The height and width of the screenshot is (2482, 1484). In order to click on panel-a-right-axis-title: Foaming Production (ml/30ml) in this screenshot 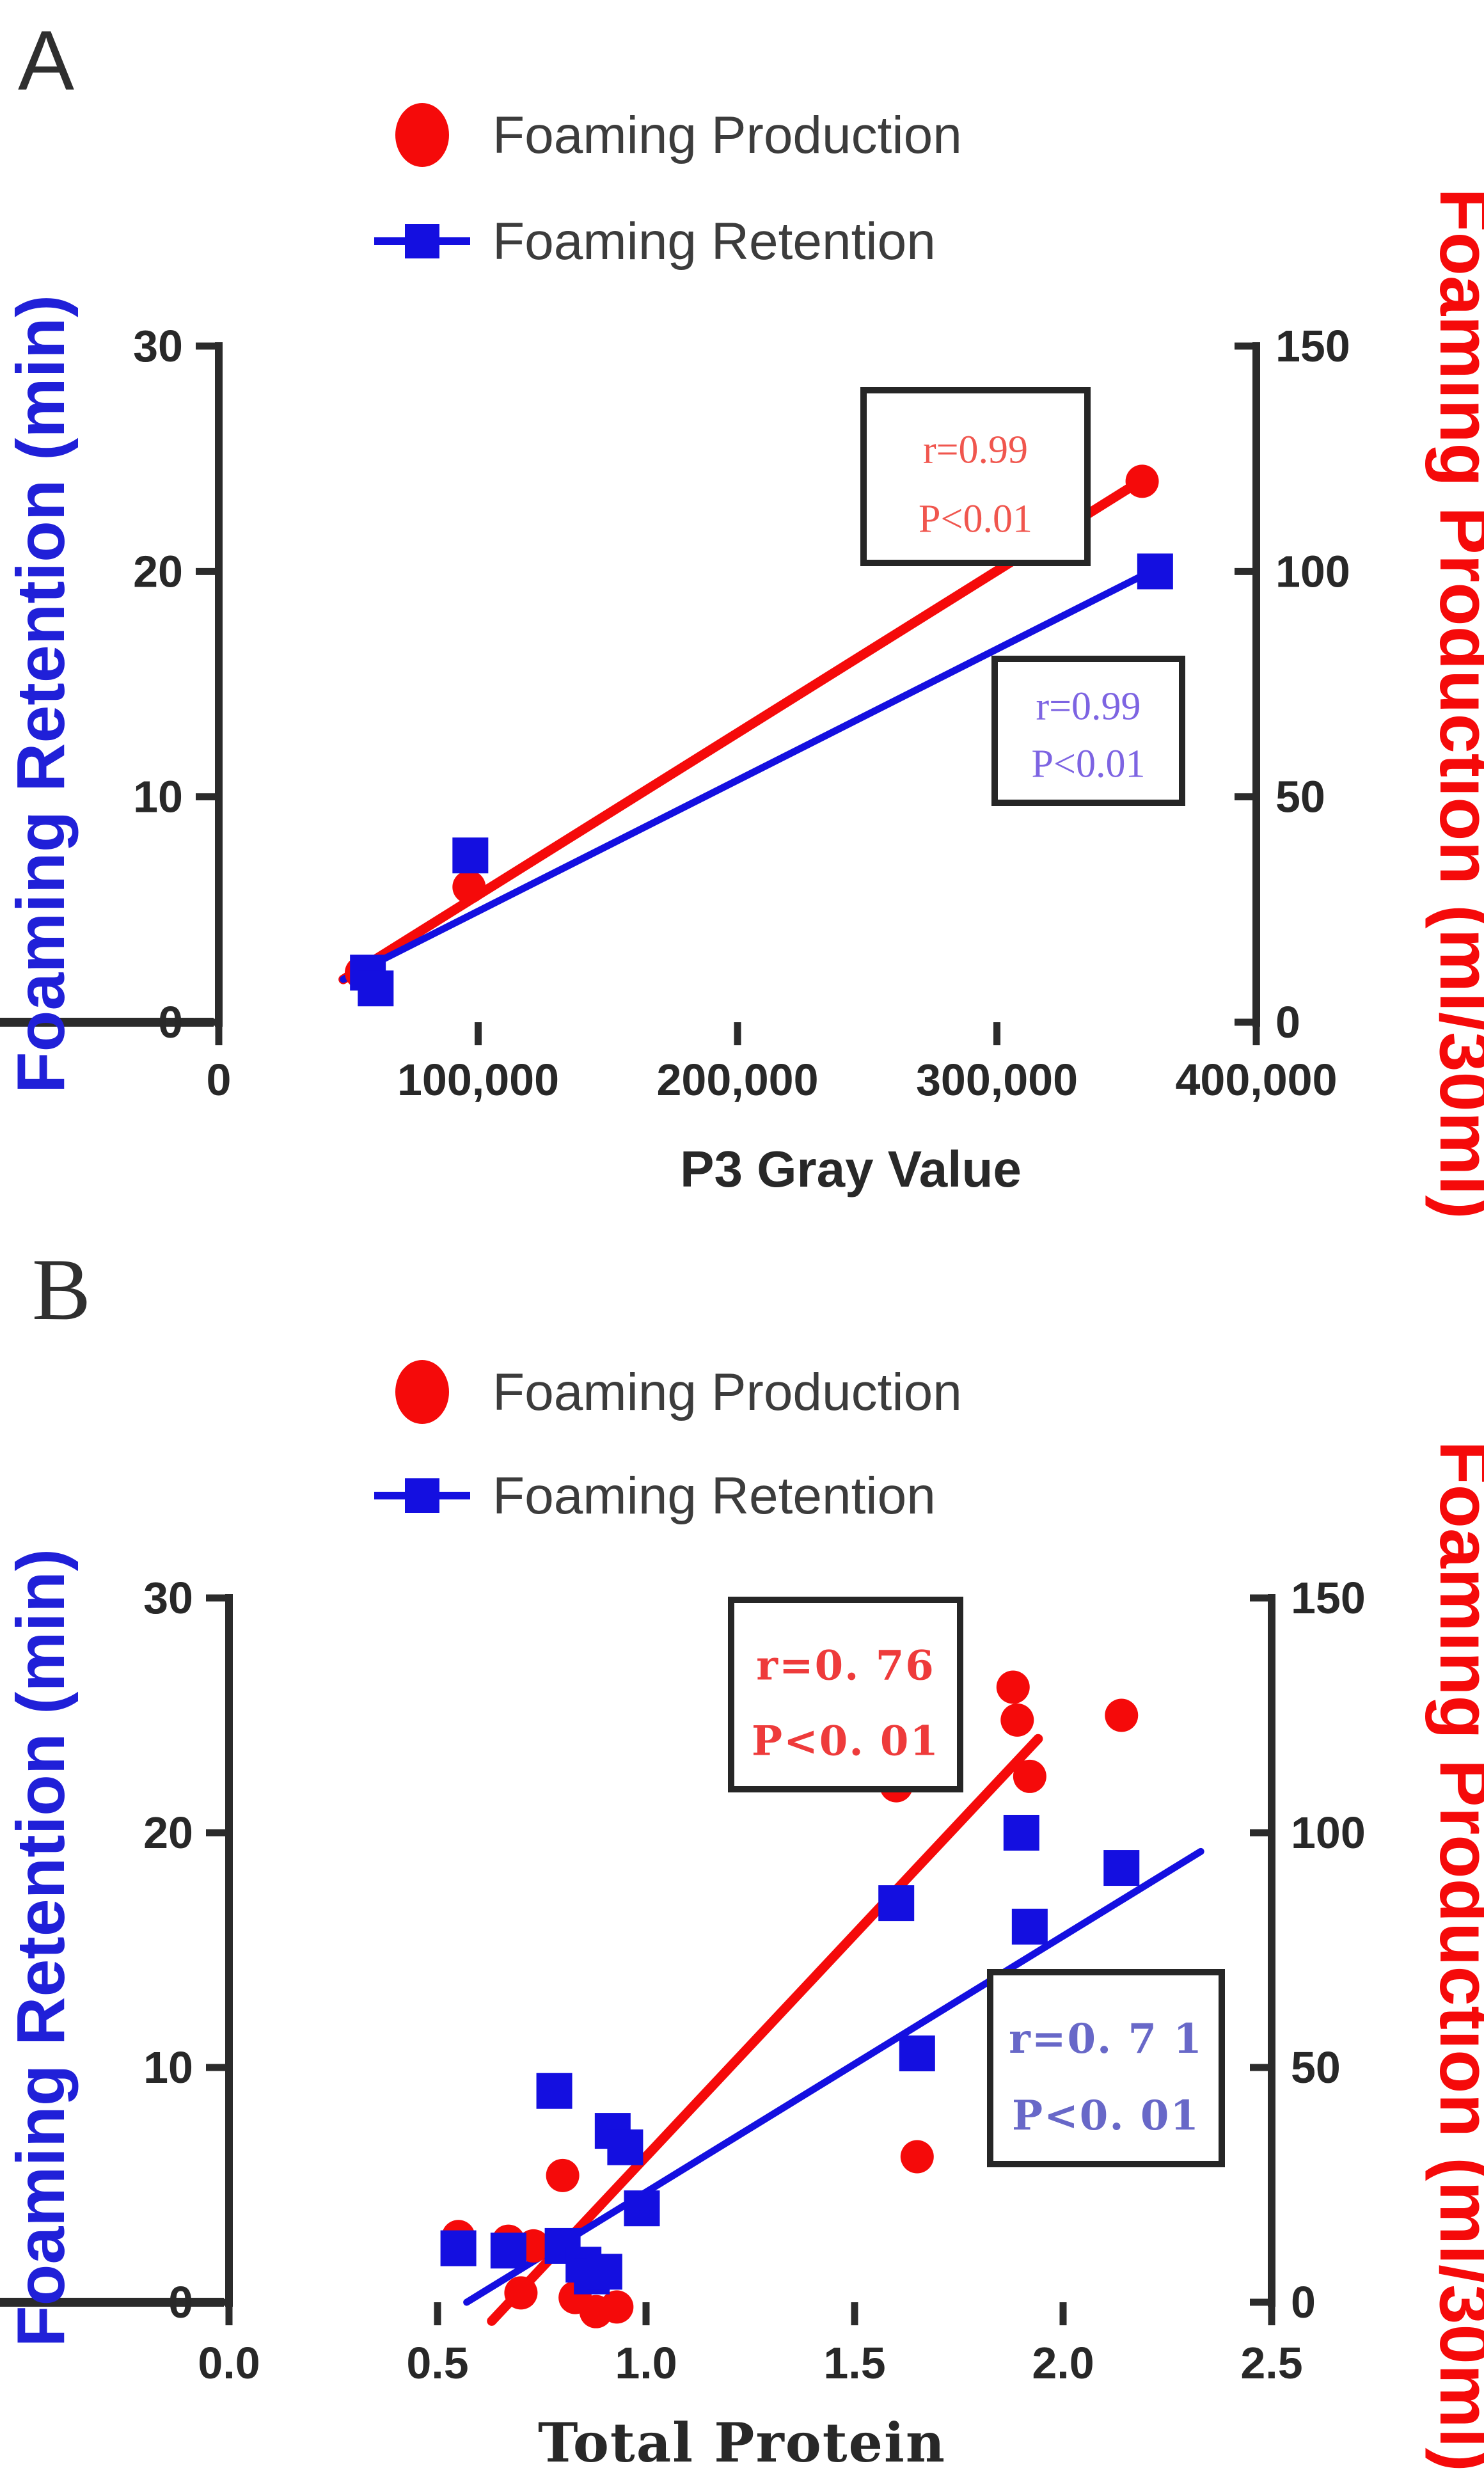, I will do `click(1454, 703)`.